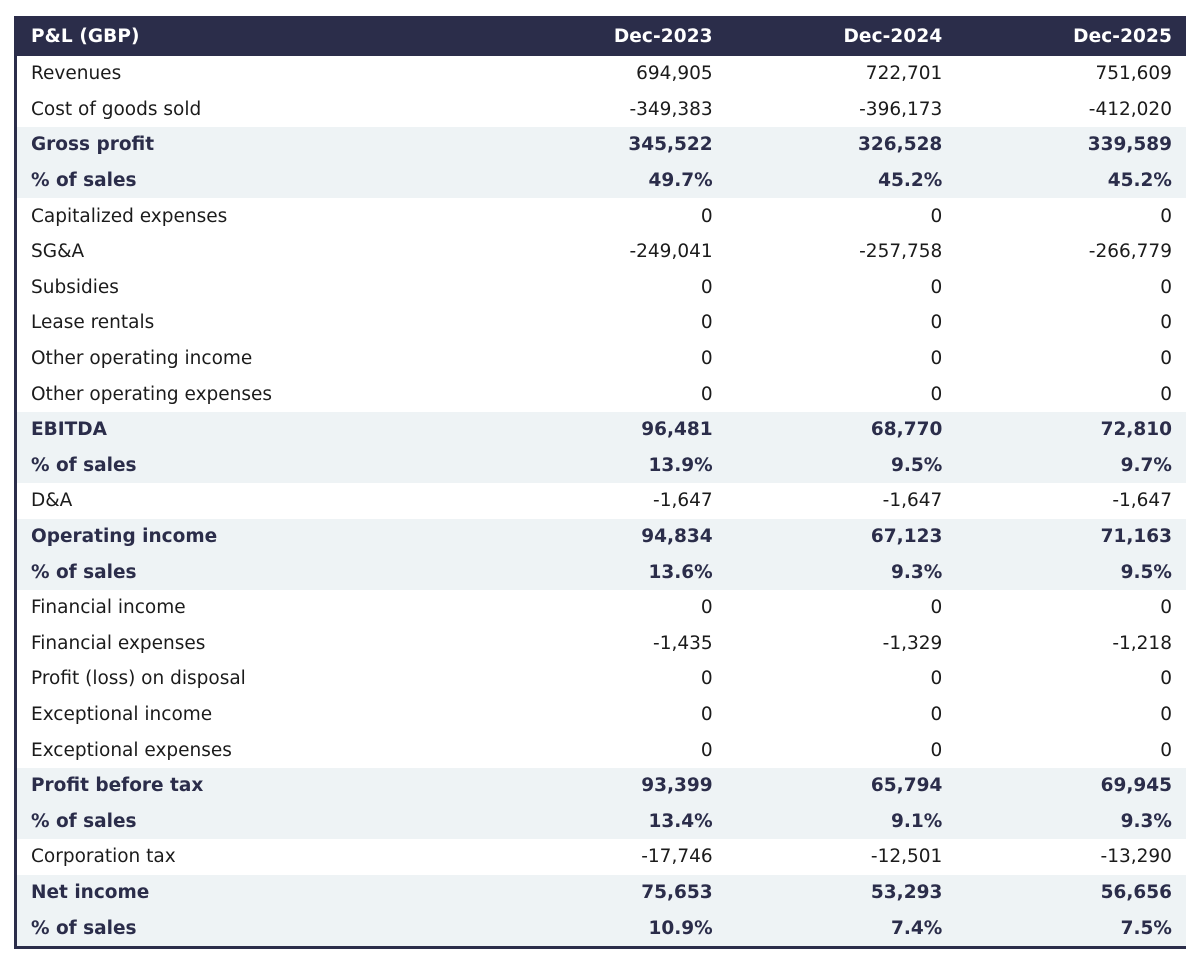  I want to click on row-value: 49.7%, so click(680, 181).